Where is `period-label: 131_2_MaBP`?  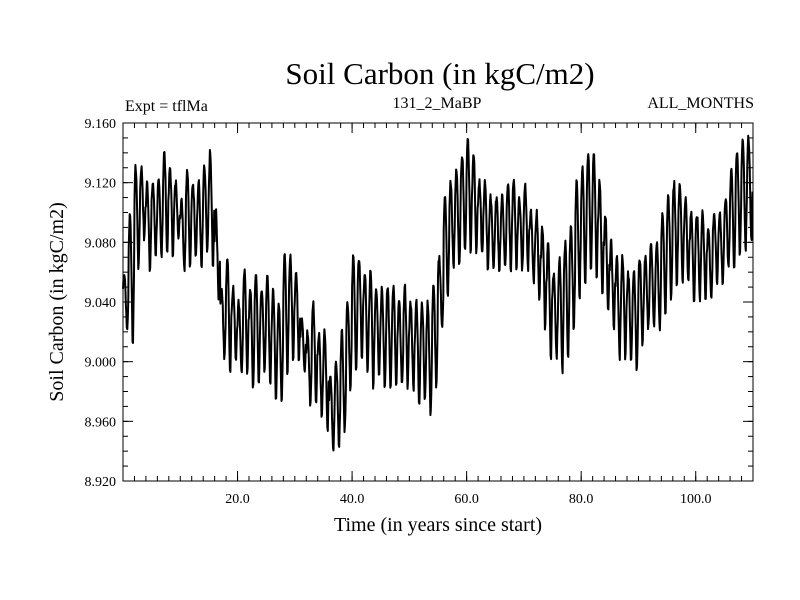
period-label: 131_2_MaBP is located at coordinates (437, 103).